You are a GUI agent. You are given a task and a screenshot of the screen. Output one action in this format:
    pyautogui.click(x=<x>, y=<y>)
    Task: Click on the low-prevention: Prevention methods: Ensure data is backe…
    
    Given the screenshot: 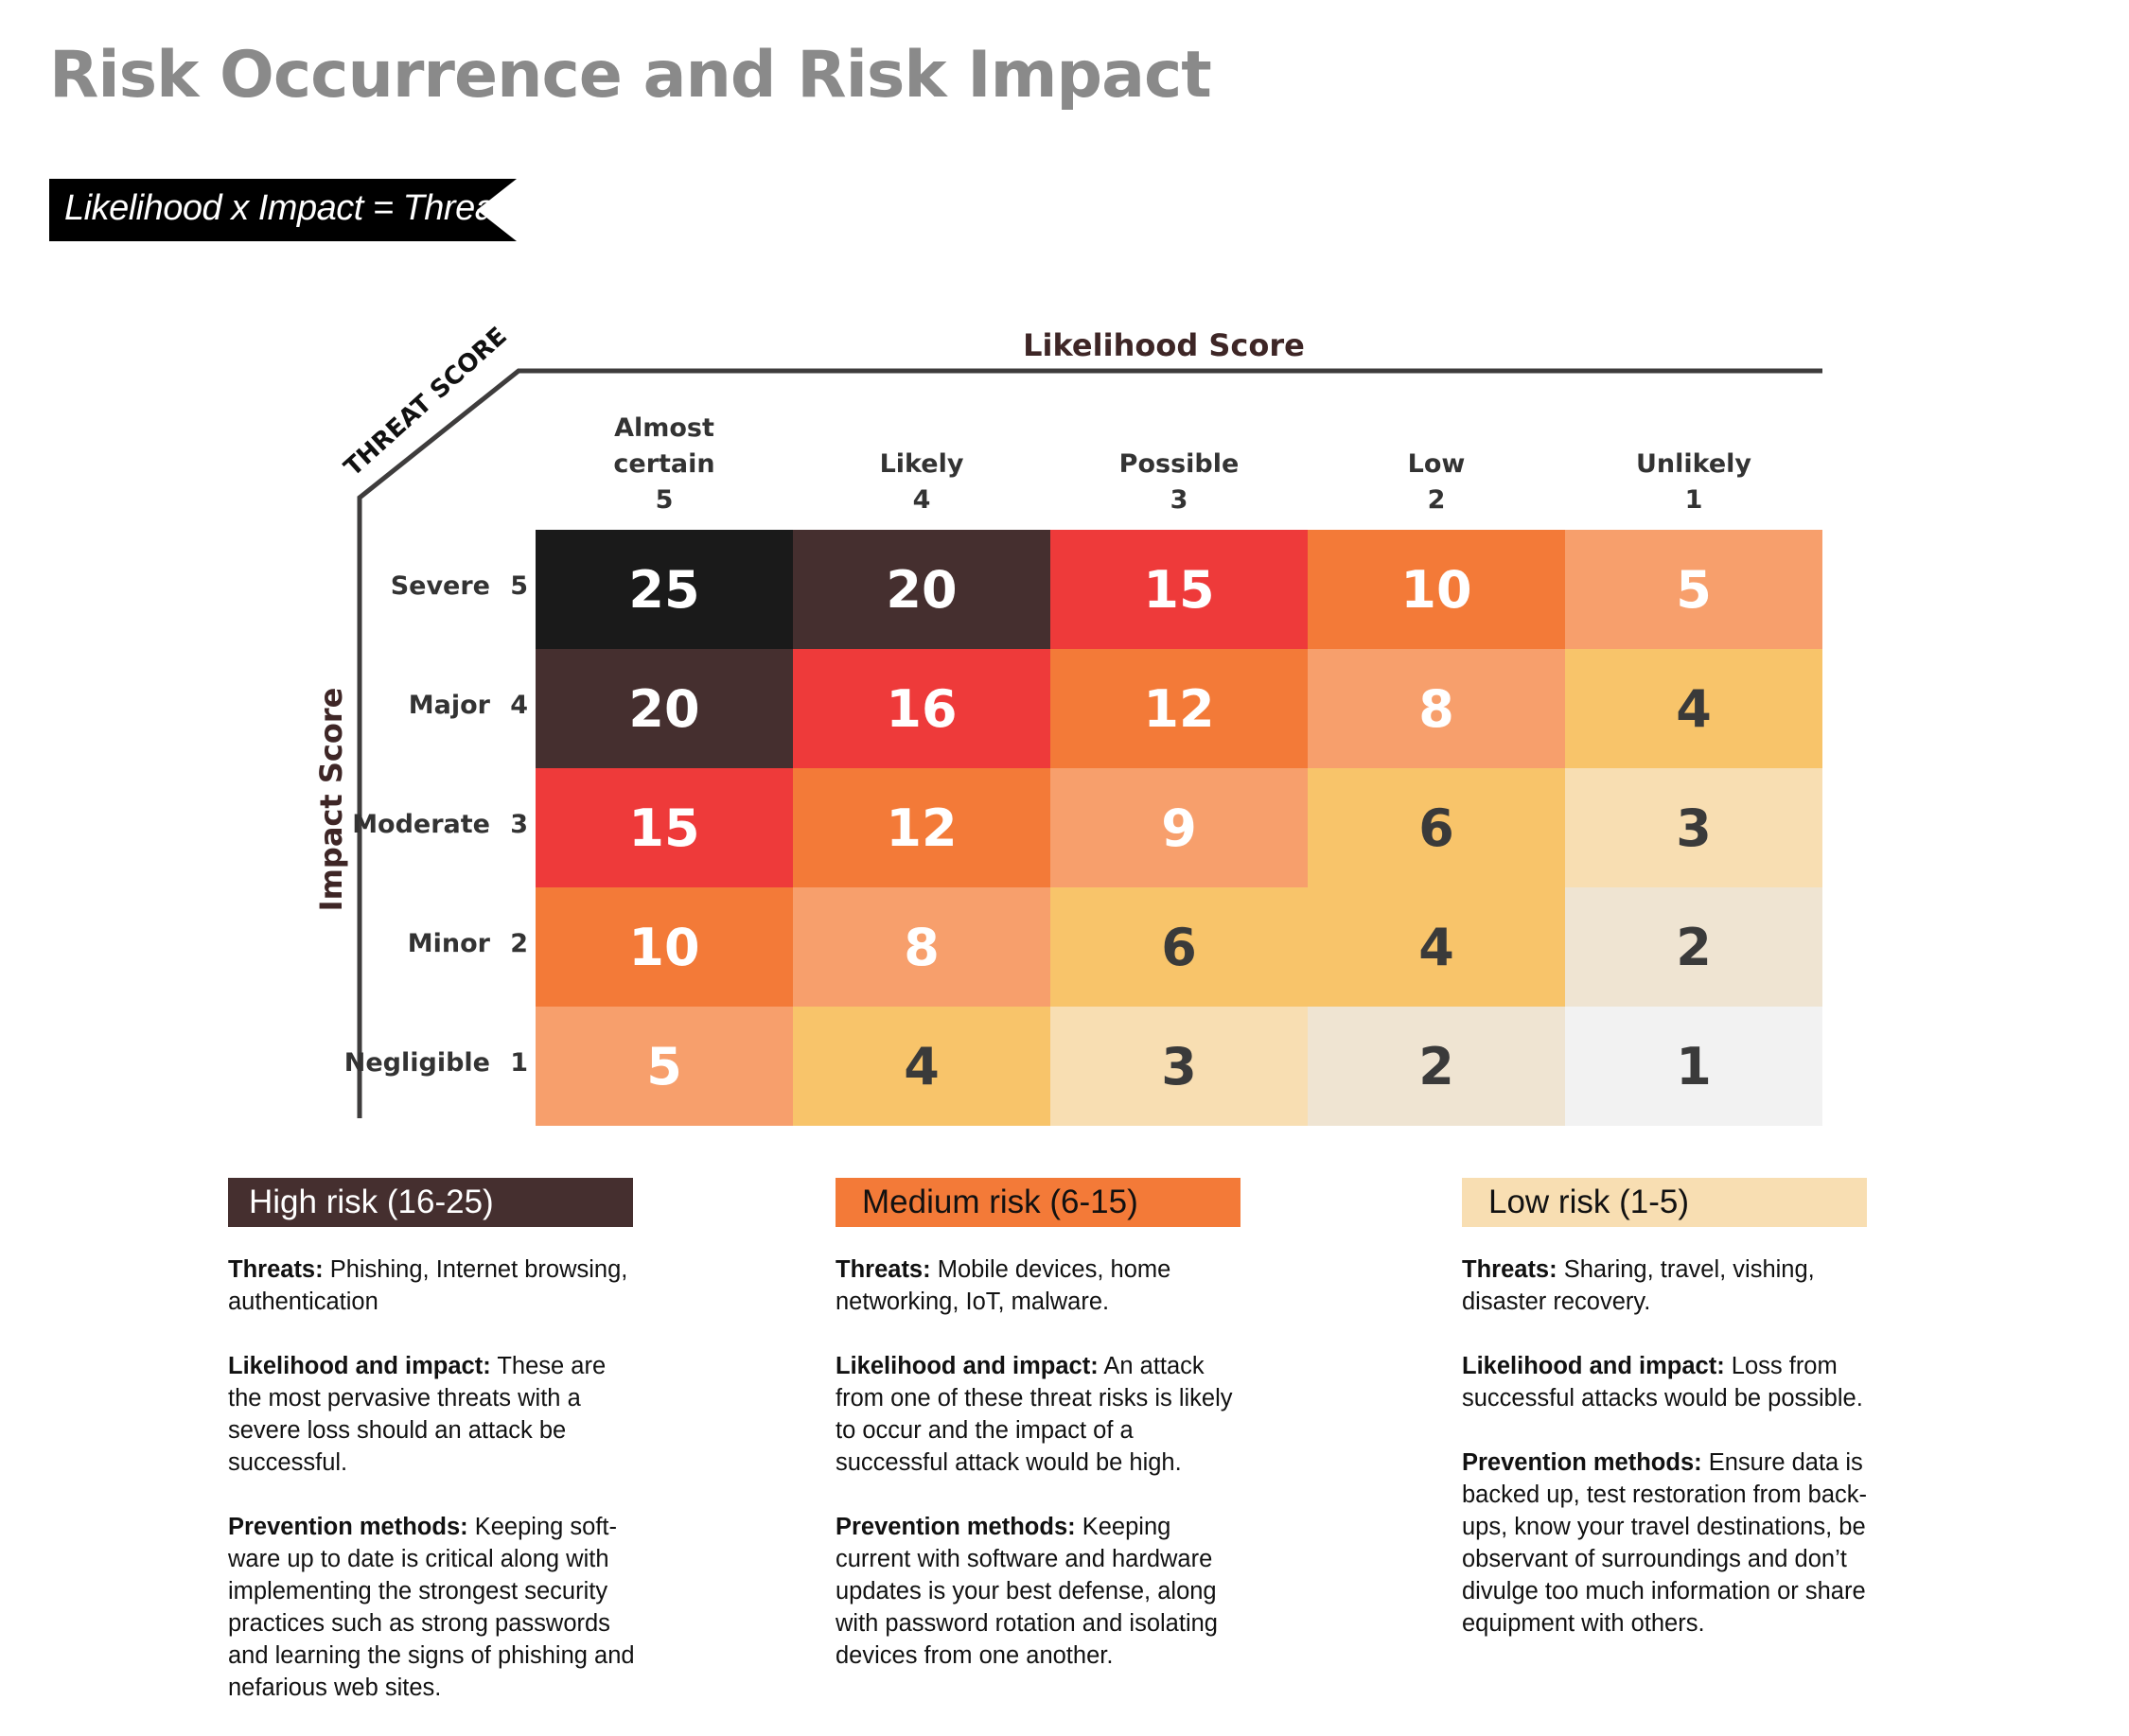 What is the action you would take?
    pyautogui.click(x=1665, y=1543)
    